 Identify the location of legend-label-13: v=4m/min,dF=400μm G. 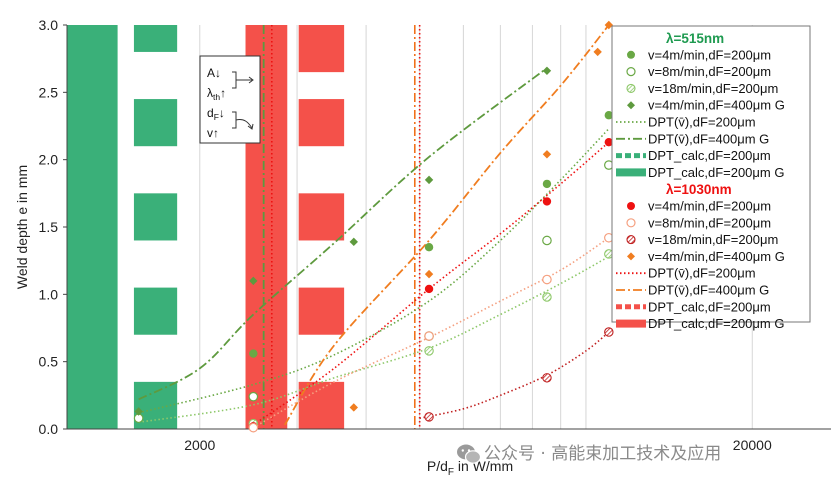
(716, 256).